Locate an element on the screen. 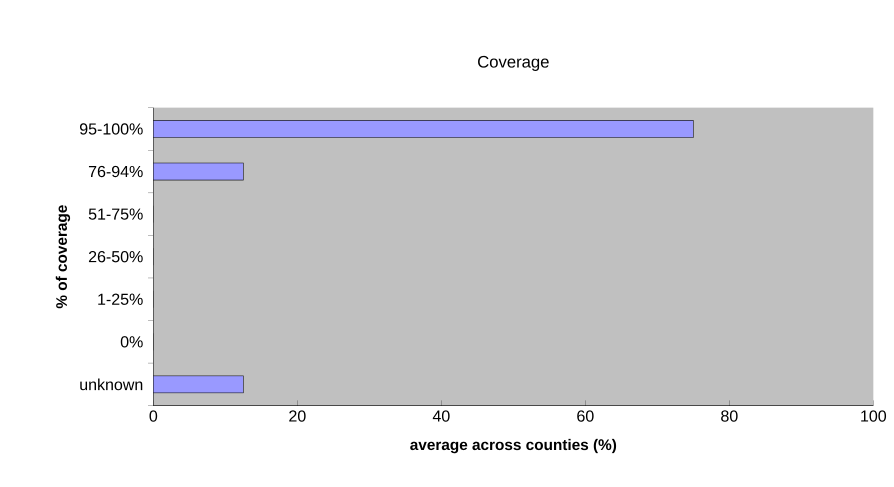 This screenshot has width=894, height=487. y-tick-label: 0% is located at coordinates (131, 342).